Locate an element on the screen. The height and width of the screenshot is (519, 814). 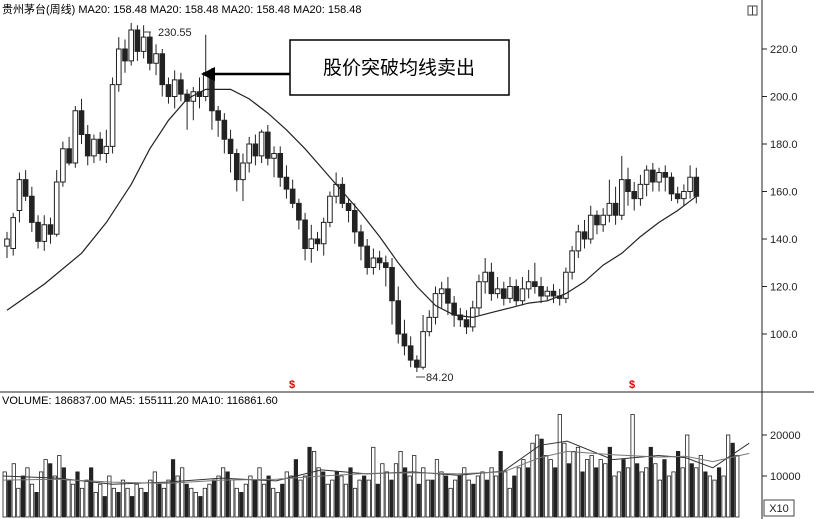
volume-unit-box is located at coordinates (779, 508).